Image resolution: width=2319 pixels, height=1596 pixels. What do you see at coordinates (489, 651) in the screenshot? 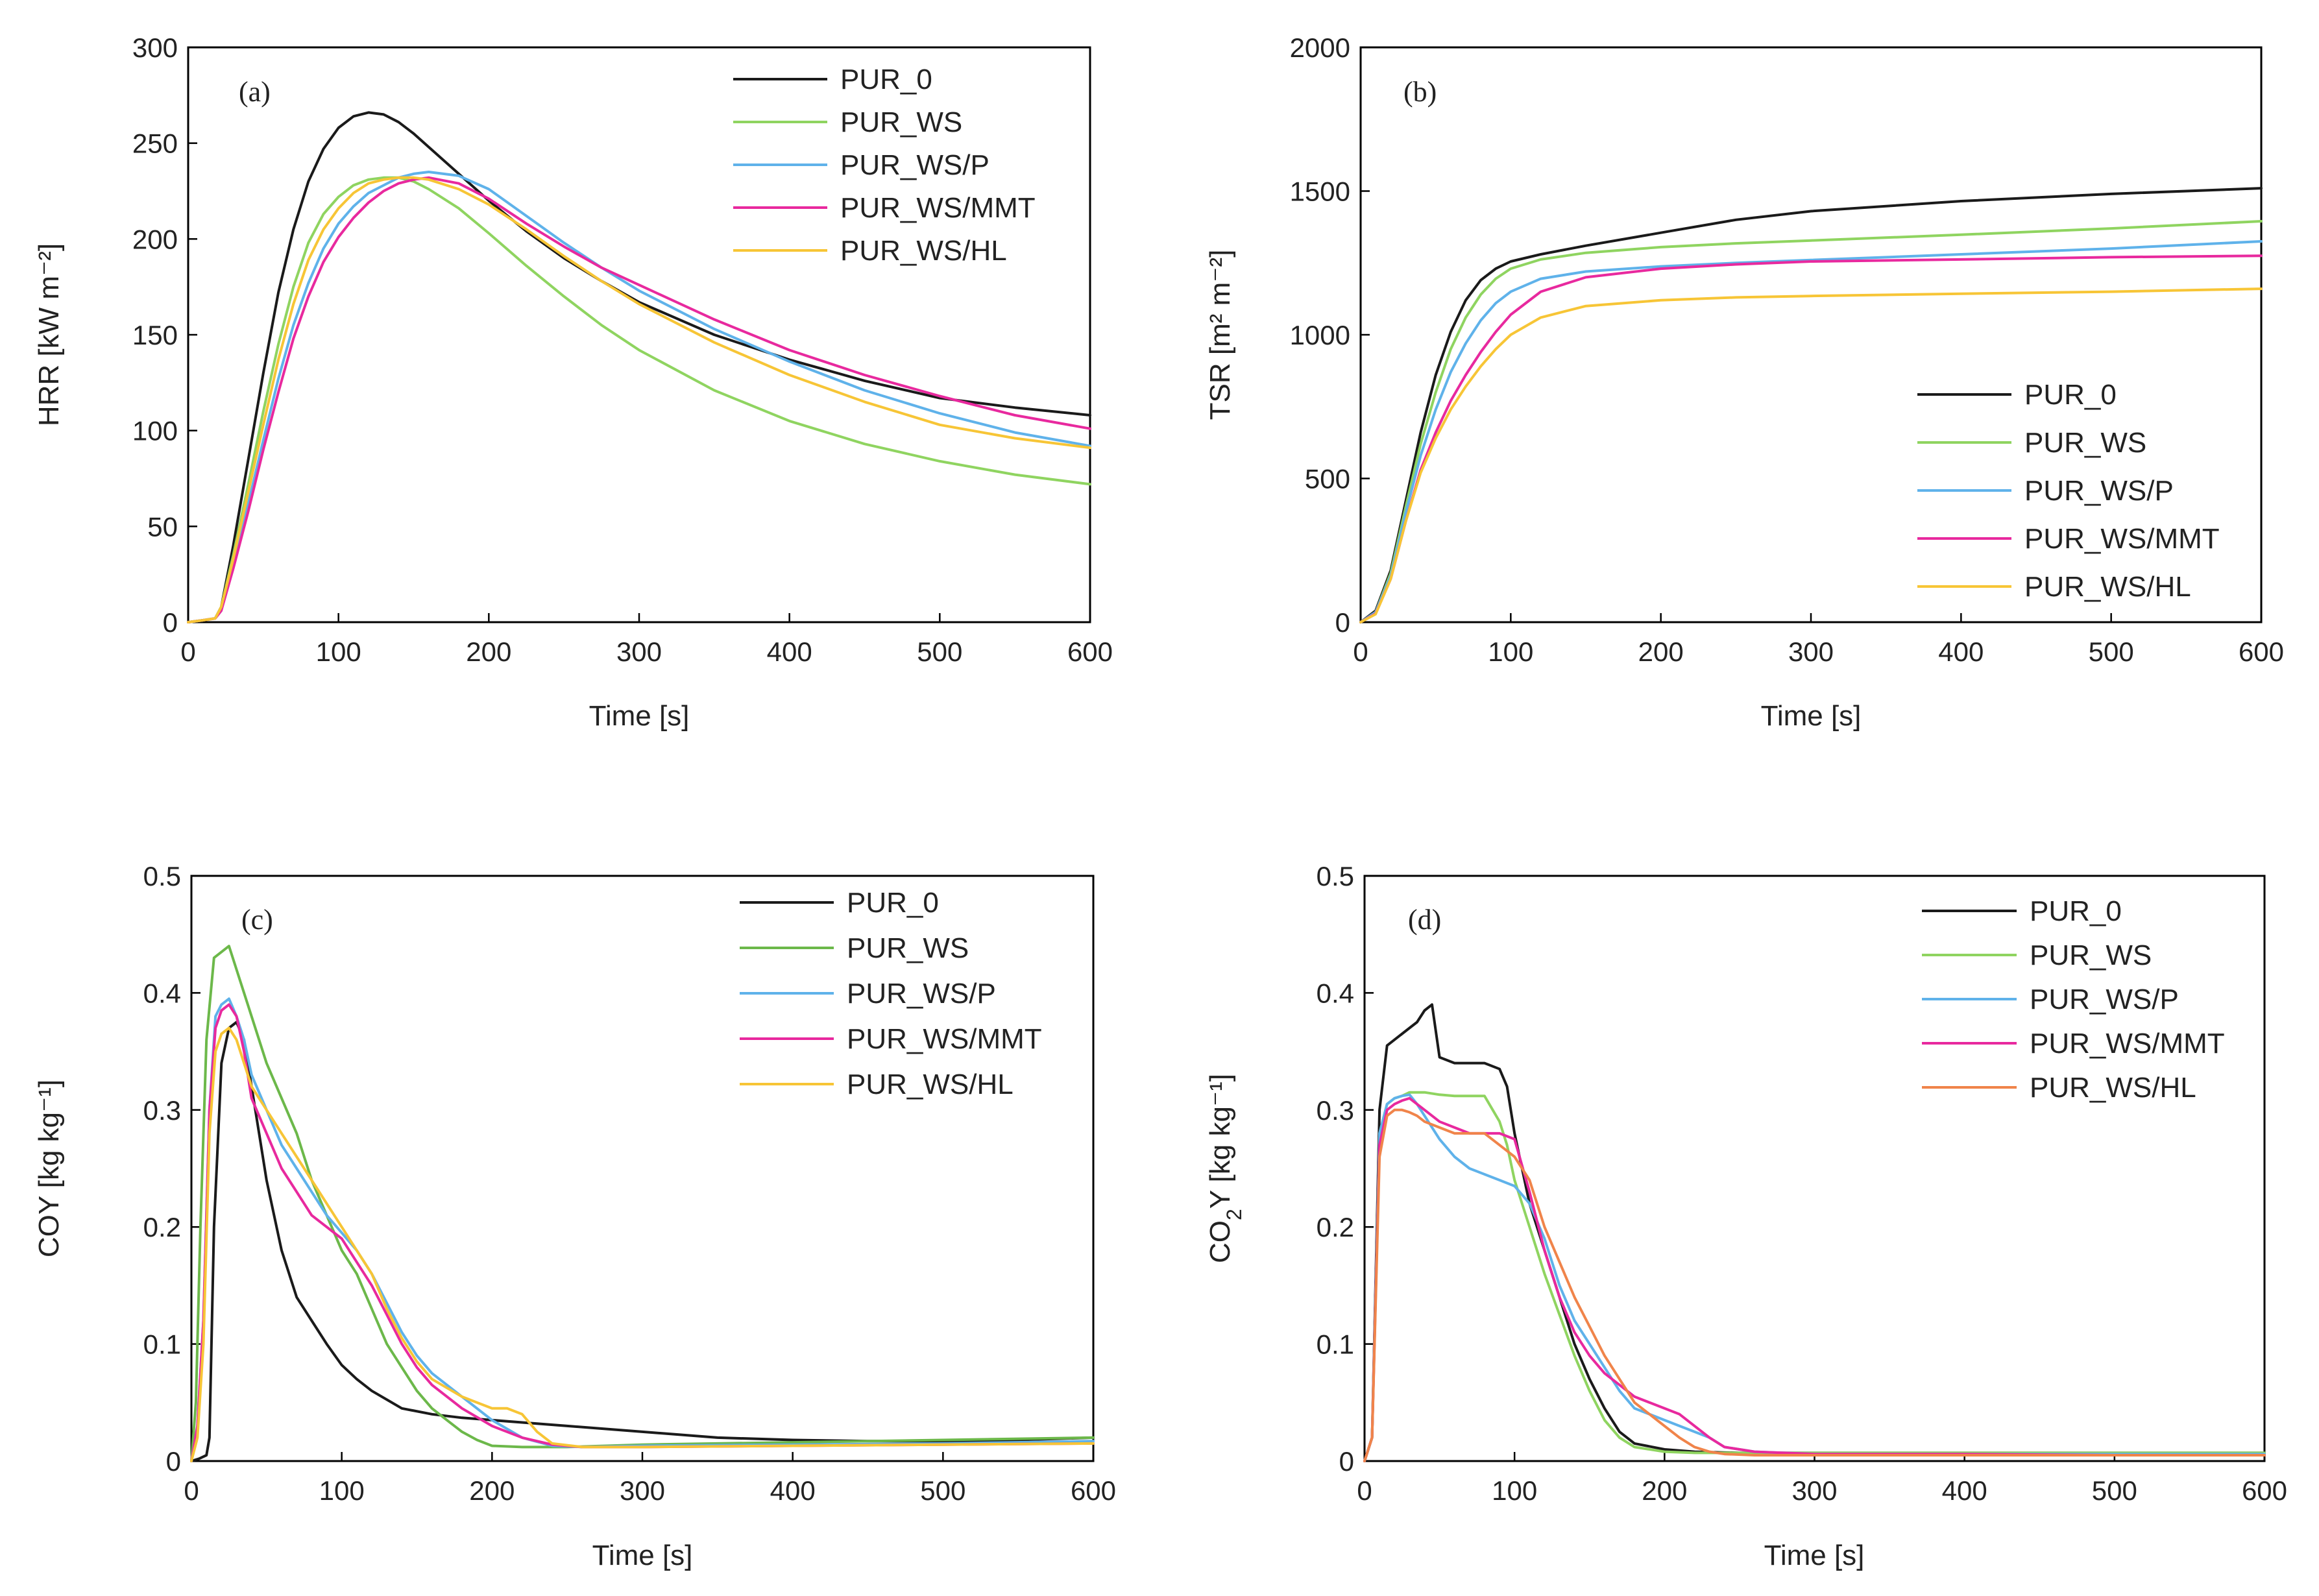
I see `x-tick-label-a: 200` at bounding box center [489, 651].